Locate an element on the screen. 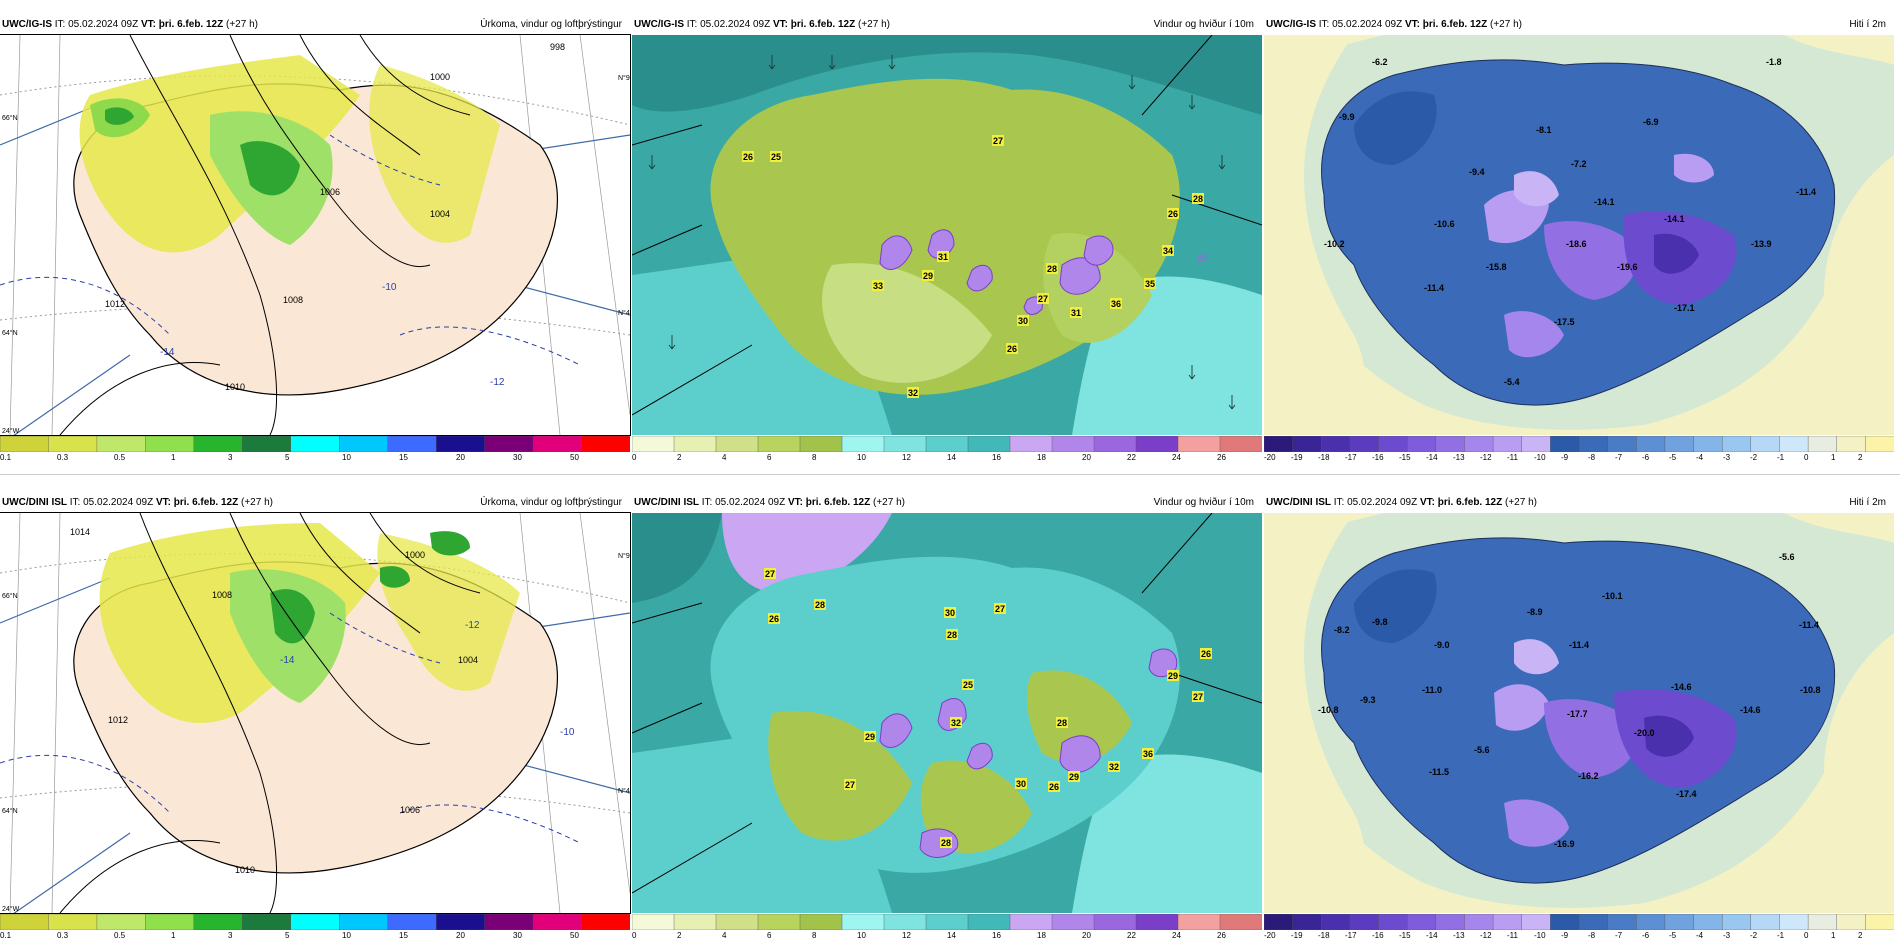 The width and height of the screenshot is (1900, 950). wind-scale-labels: 0 2 4 6 8 10 12 14 16 18 20 22 24 26 is located at coordinates (947, 457).